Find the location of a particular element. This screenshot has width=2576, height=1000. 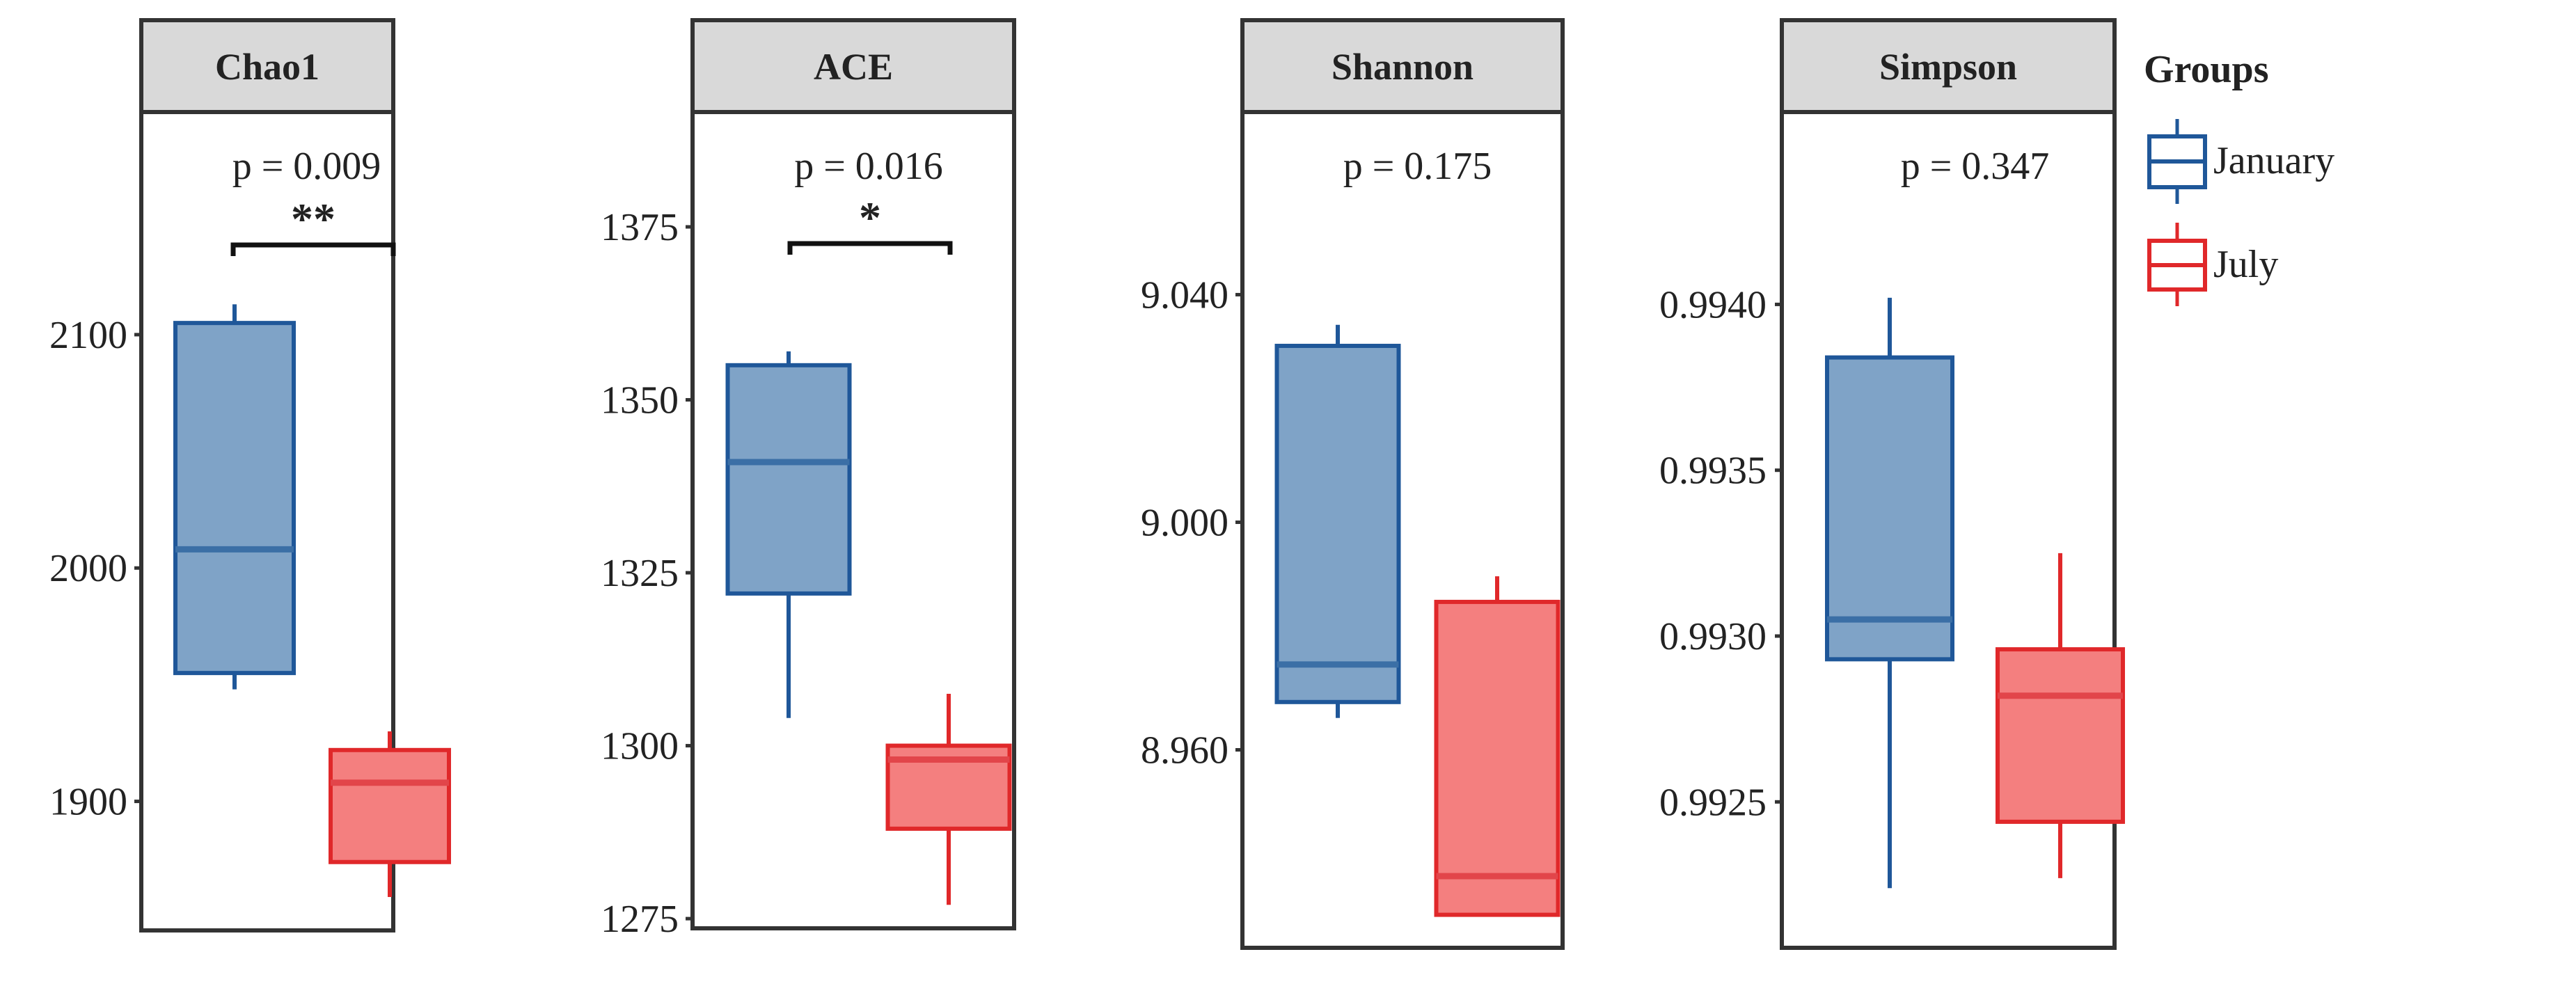

y-tick-label-simpson-2: 0.9935 is located at coordinates (1713, 471).